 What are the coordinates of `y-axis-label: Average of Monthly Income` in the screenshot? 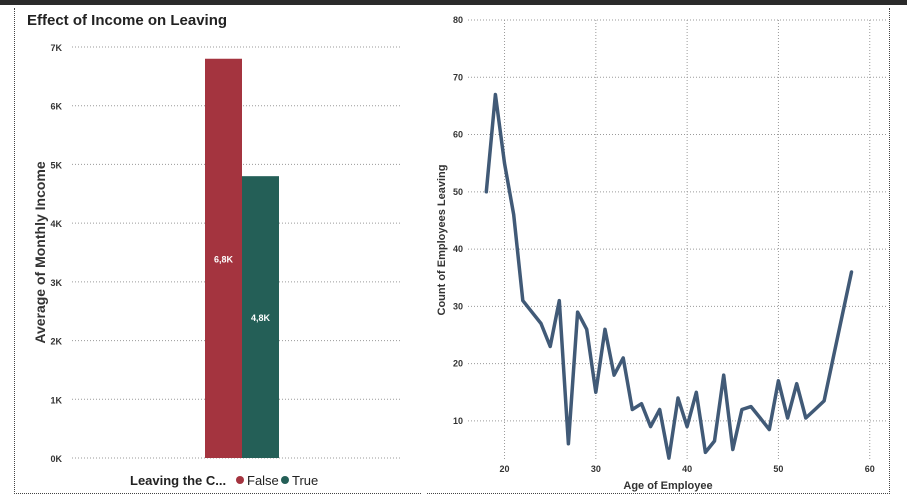 It's located at (40, 252).